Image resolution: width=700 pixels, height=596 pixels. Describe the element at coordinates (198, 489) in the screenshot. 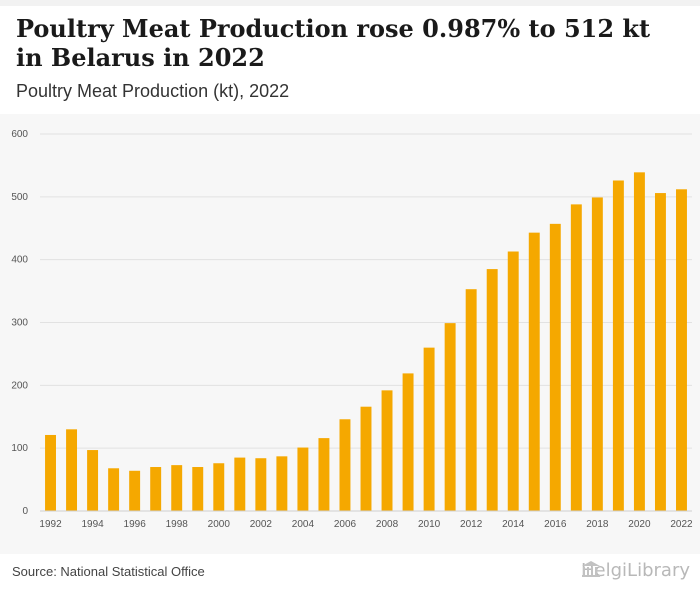

I see `bar-1999` at that location.